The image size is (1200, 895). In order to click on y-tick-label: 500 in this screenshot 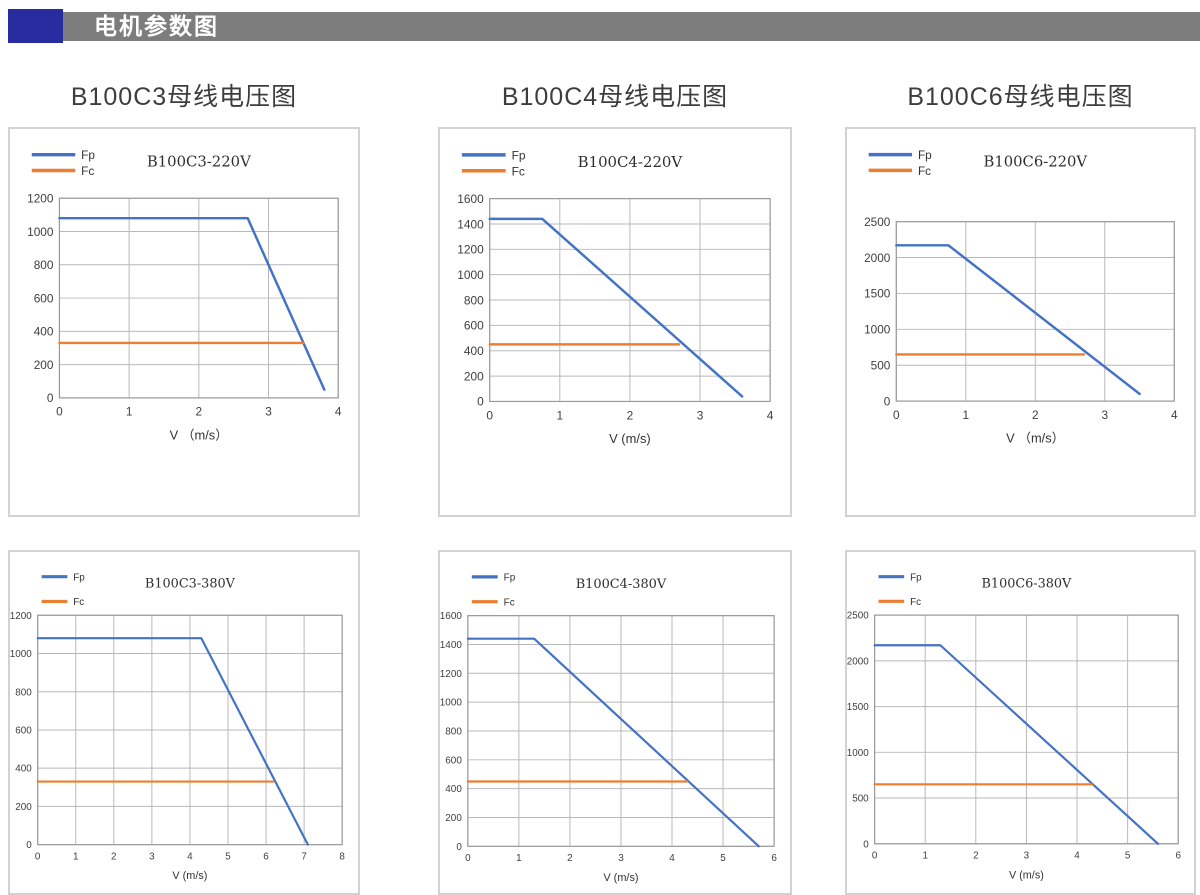, I will do `click(881, 365)`.